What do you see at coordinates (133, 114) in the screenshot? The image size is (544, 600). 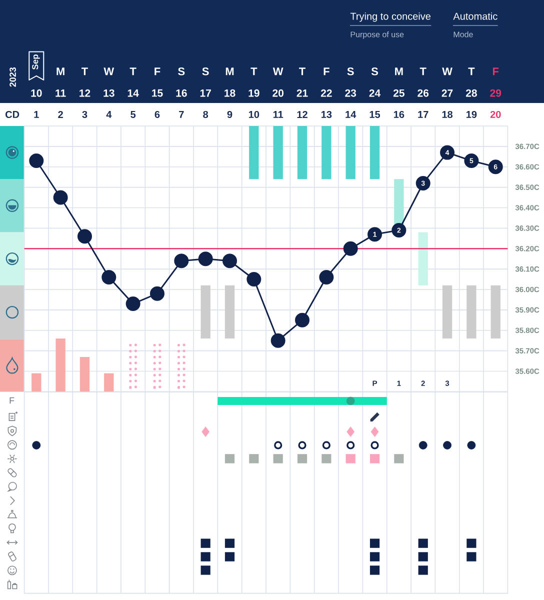 I see `x-tick-label: 5` at bounding box center [133, 114].